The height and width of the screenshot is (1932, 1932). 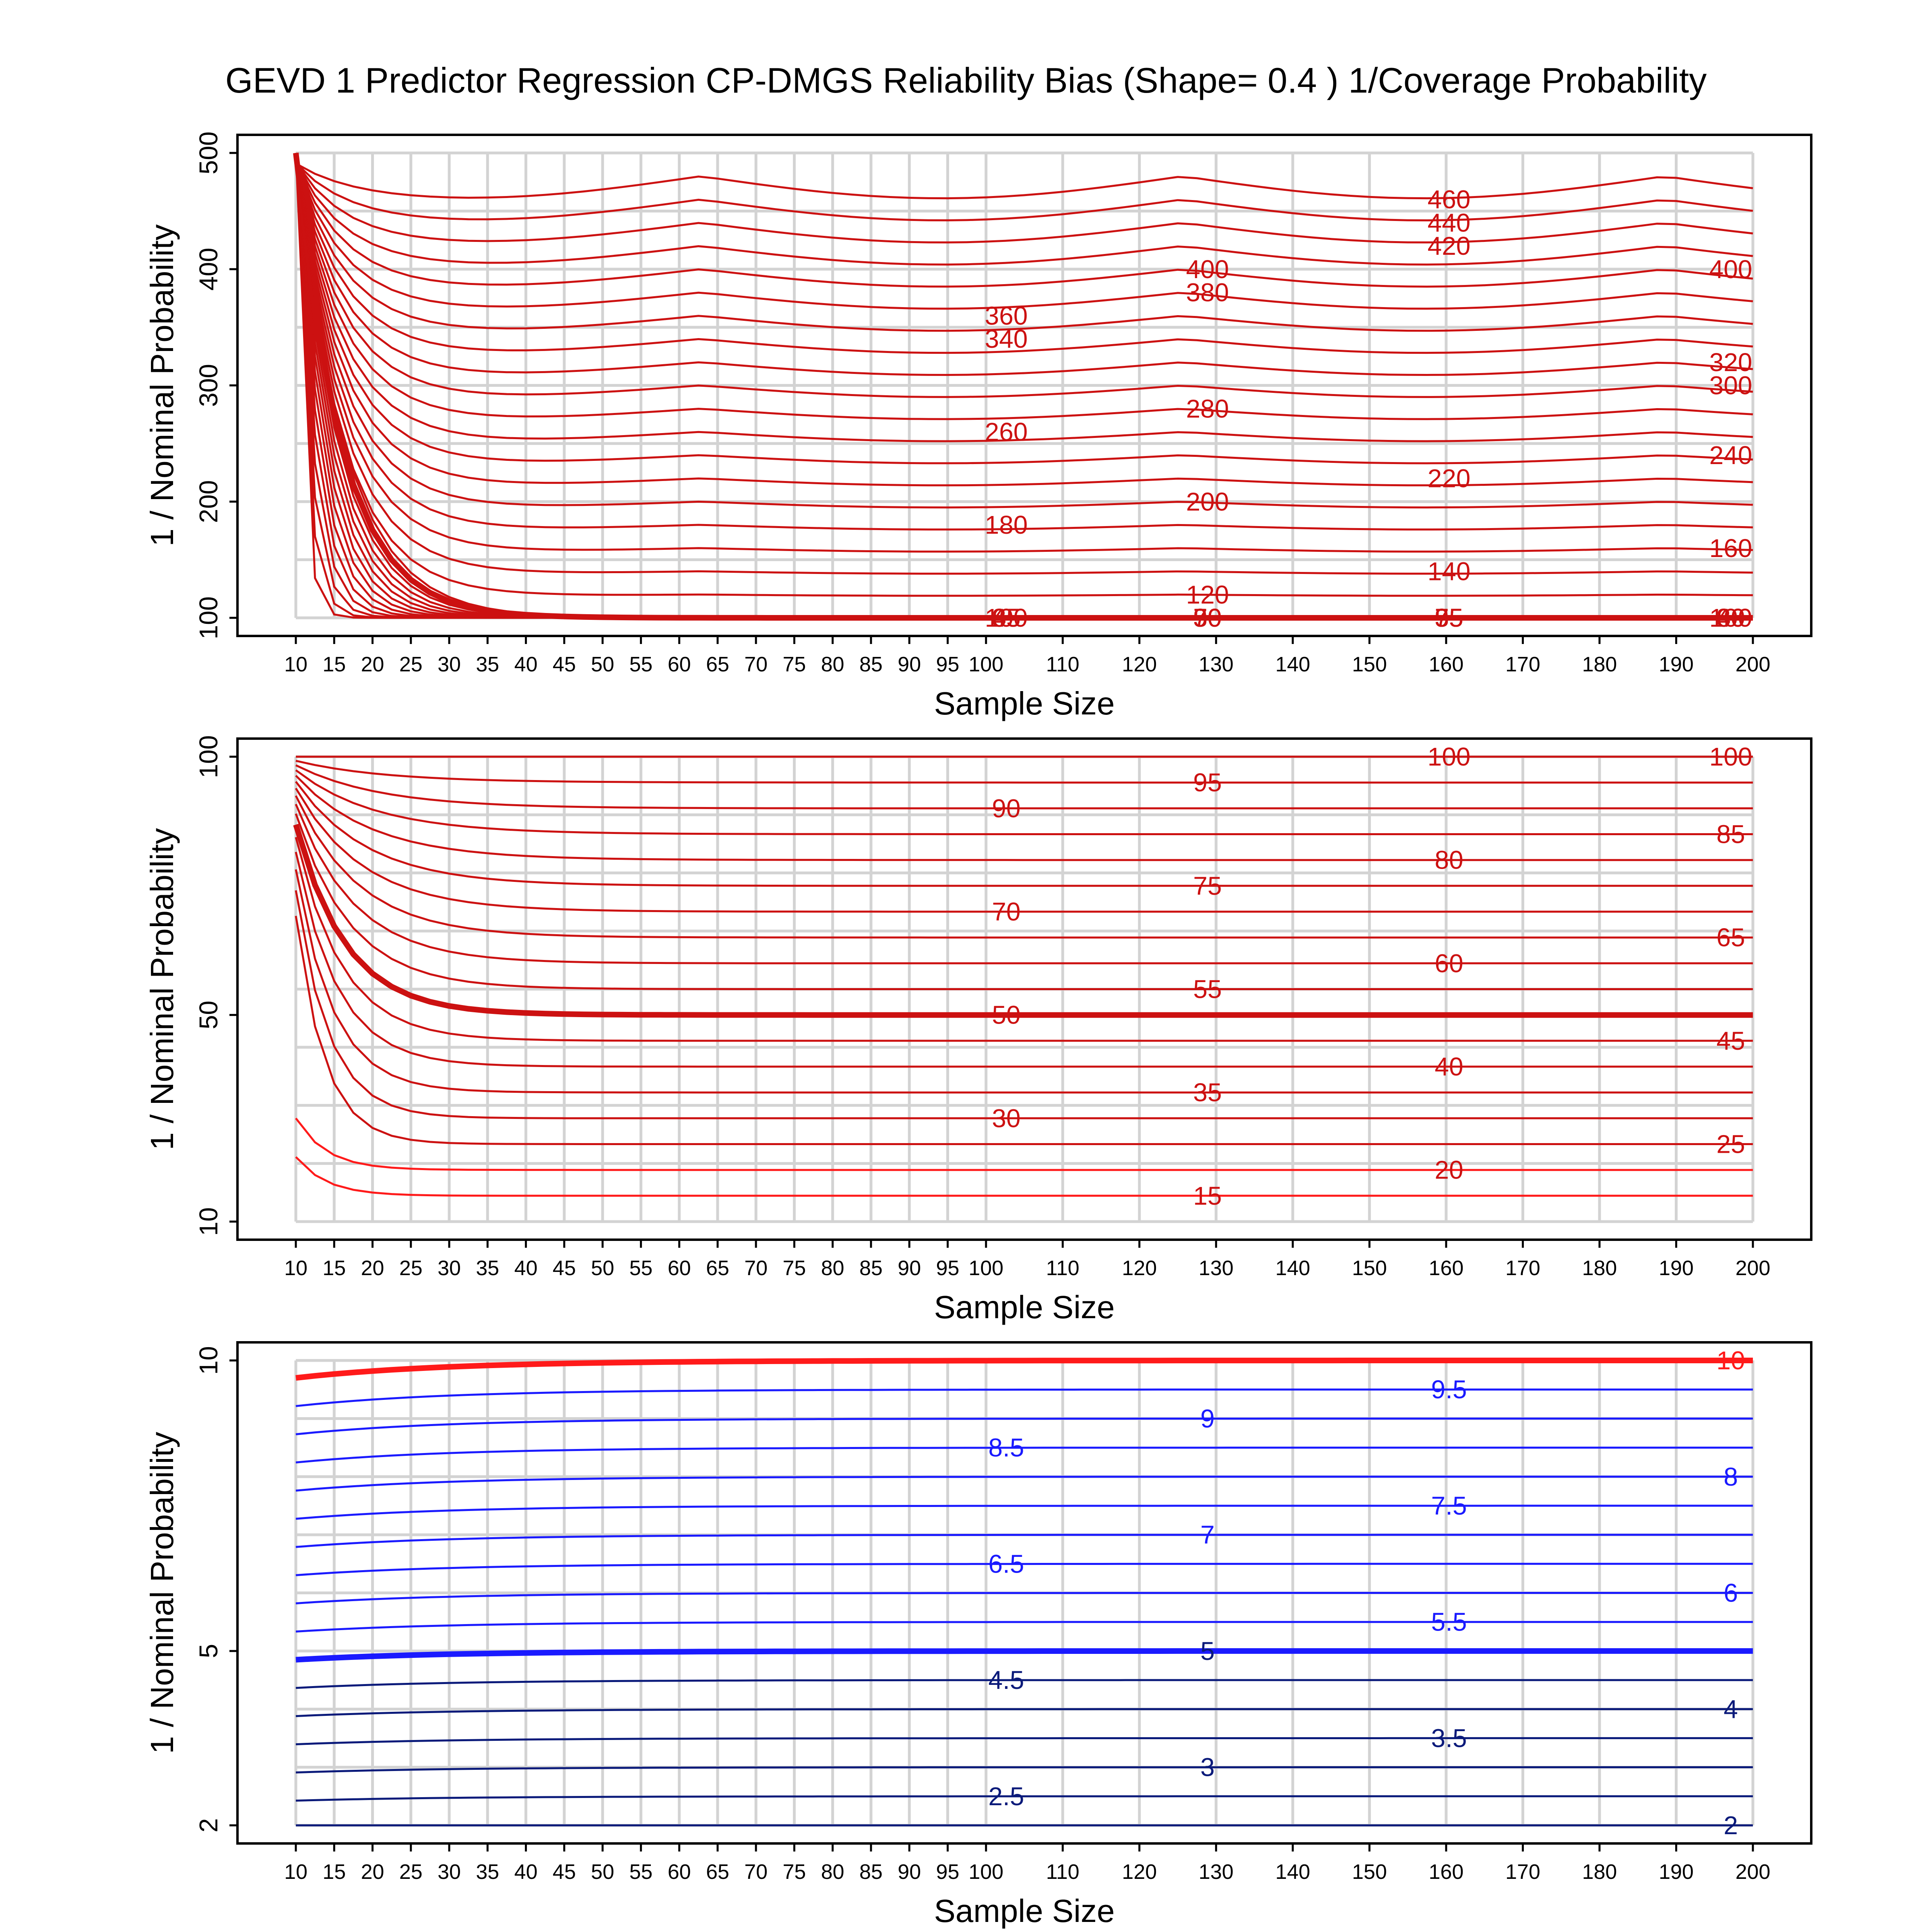 What do you see at coordinates (1730, 548) in the screenshot?
I see `contour-label: 160` at bounding box center [1730, 548].